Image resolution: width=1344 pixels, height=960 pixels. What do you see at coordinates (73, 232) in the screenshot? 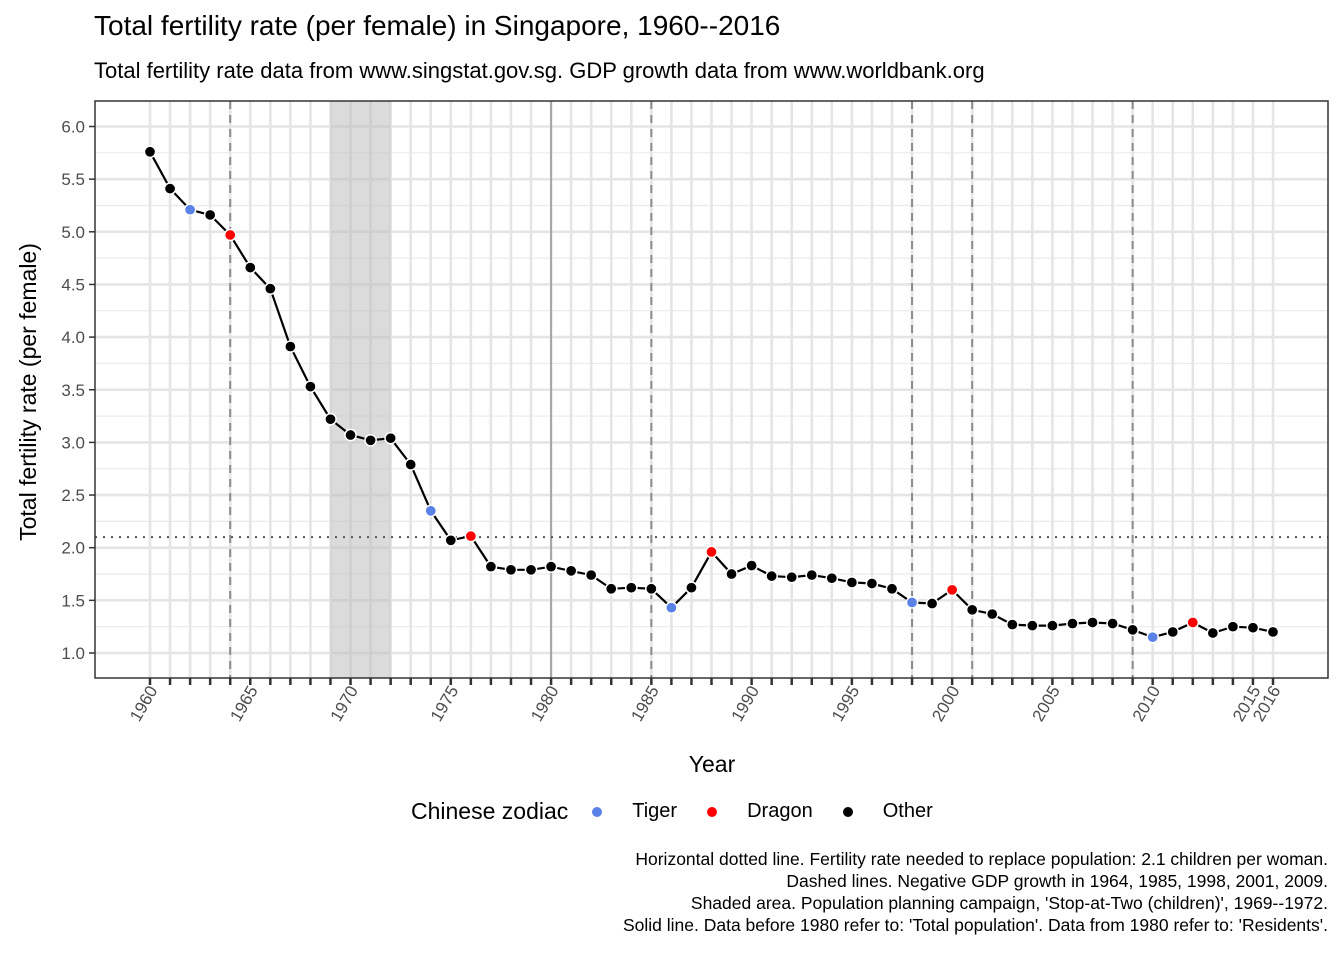
I see `y-tick-label: 5.0` at bounding box center [73, 232].